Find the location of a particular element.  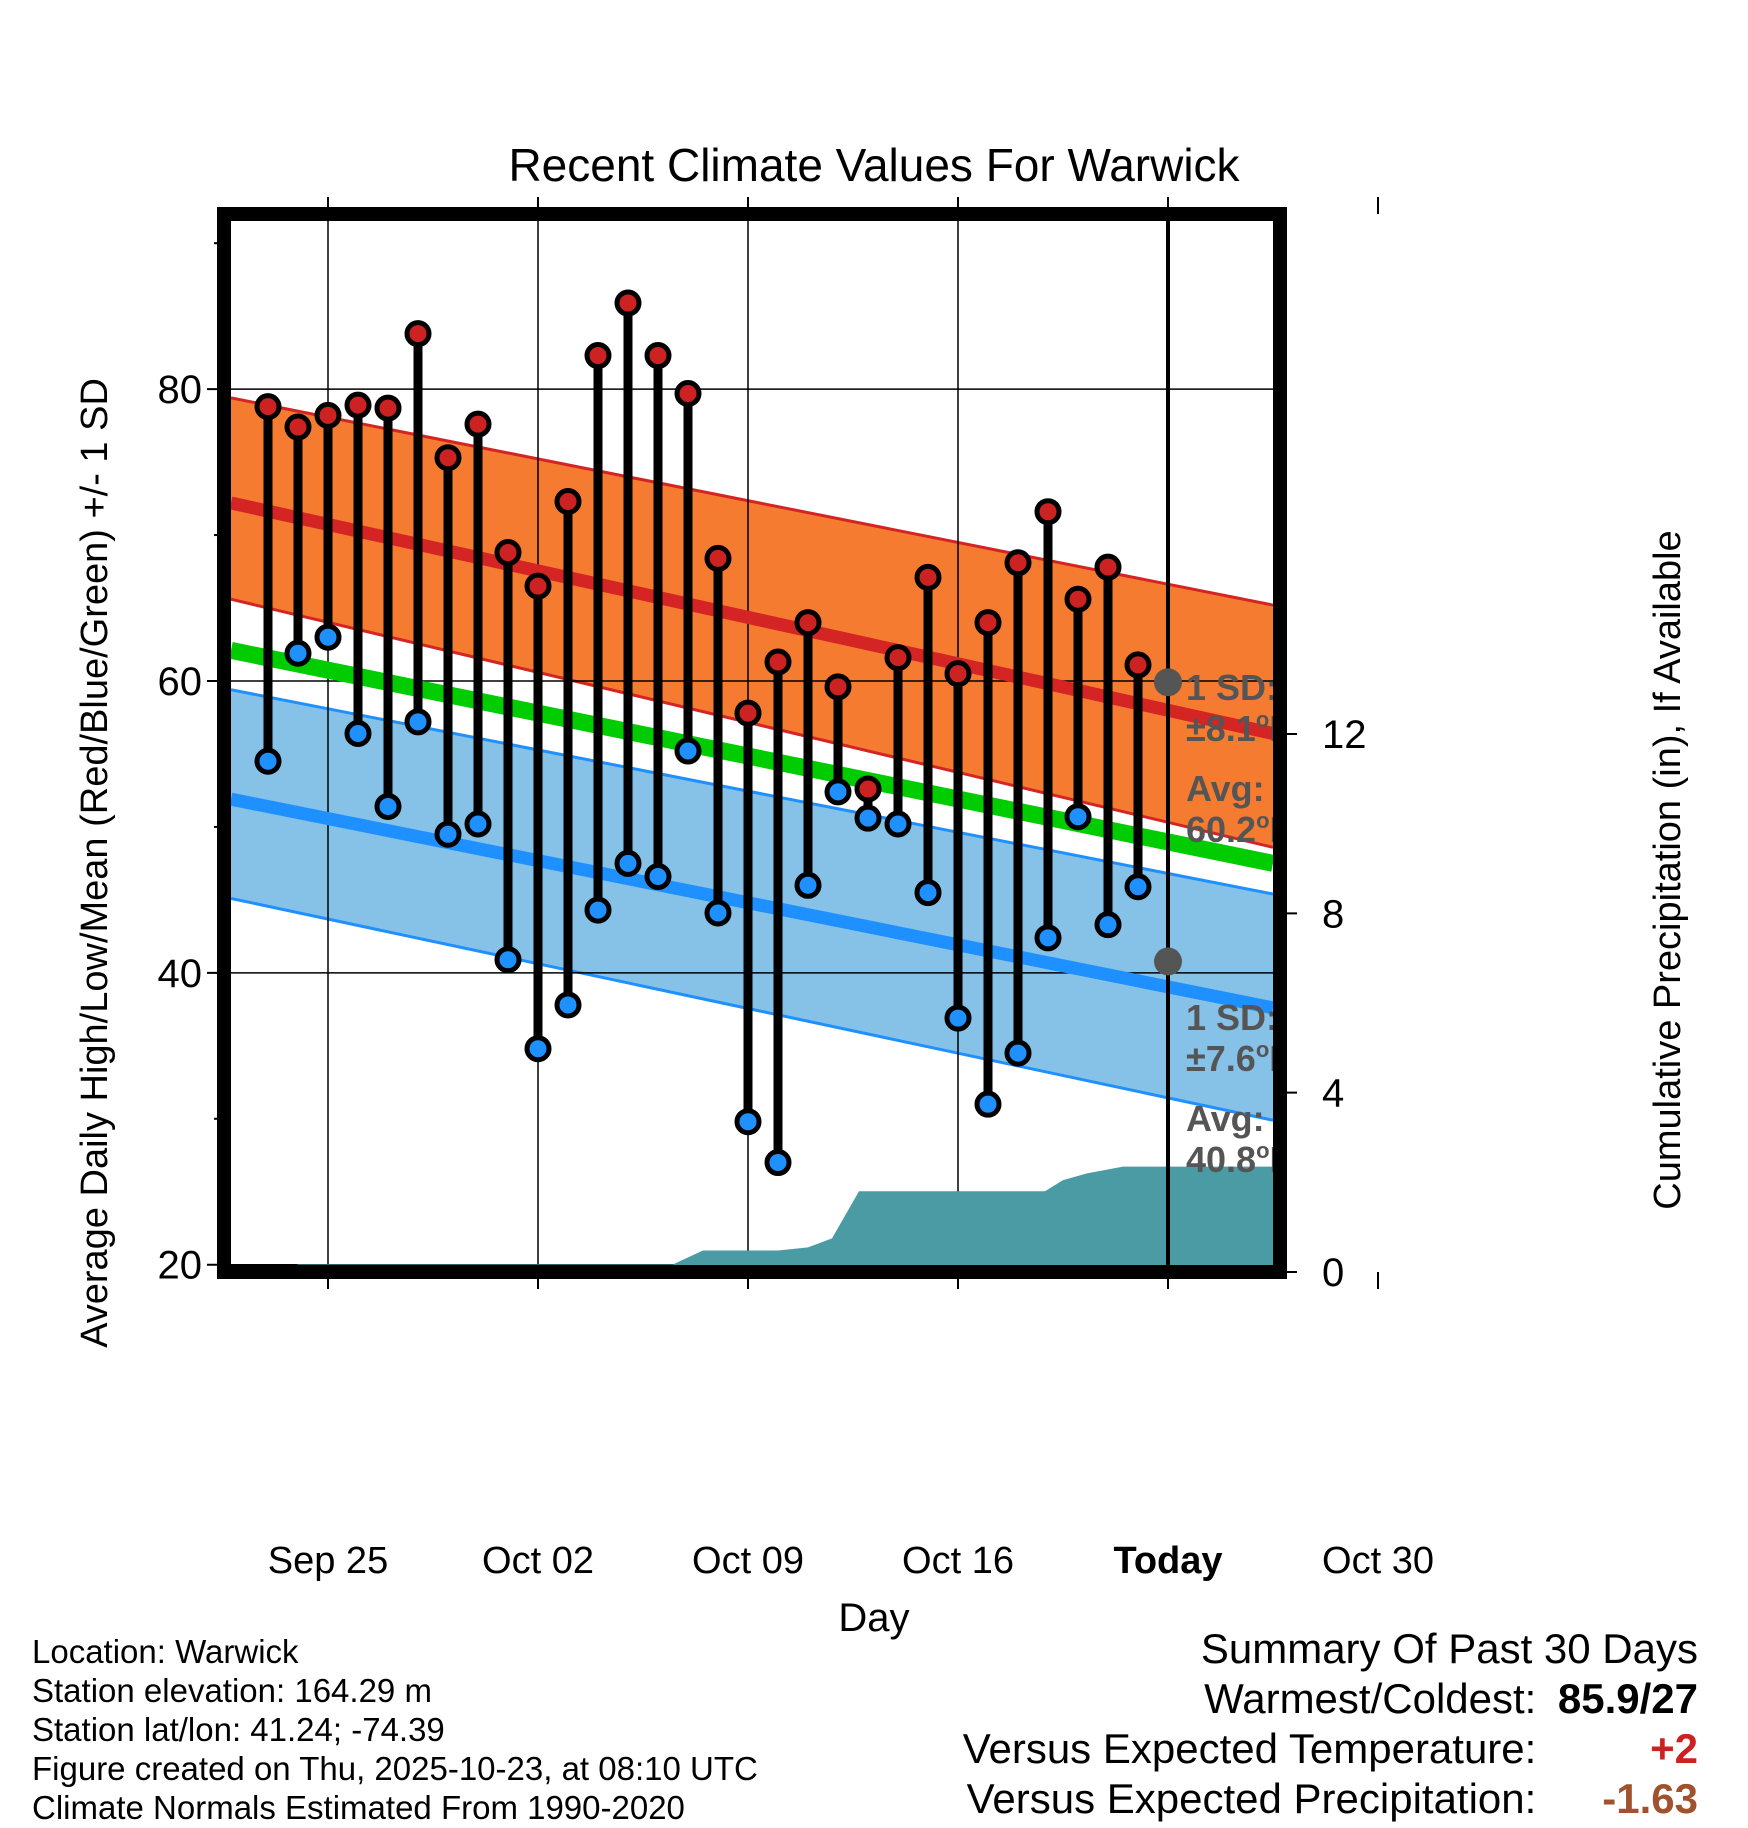

low-sd-label: 1 SD: is located at coordinates (1232, 1017).